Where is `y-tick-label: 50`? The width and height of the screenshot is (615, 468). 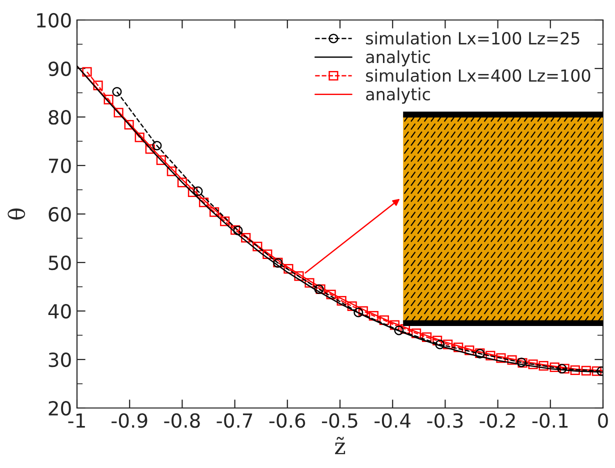
y-tick-label: 50 is located at coordinates (59, 262).